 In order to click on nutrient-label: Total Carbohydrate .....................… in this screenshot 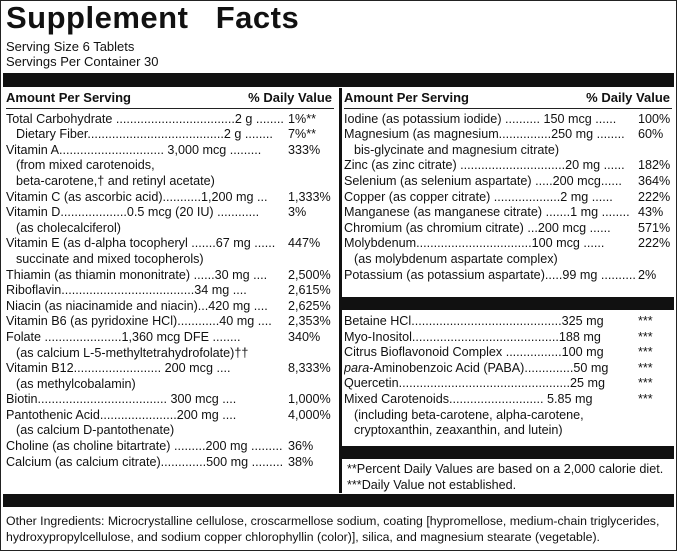, I will do `click(147, 120)`.